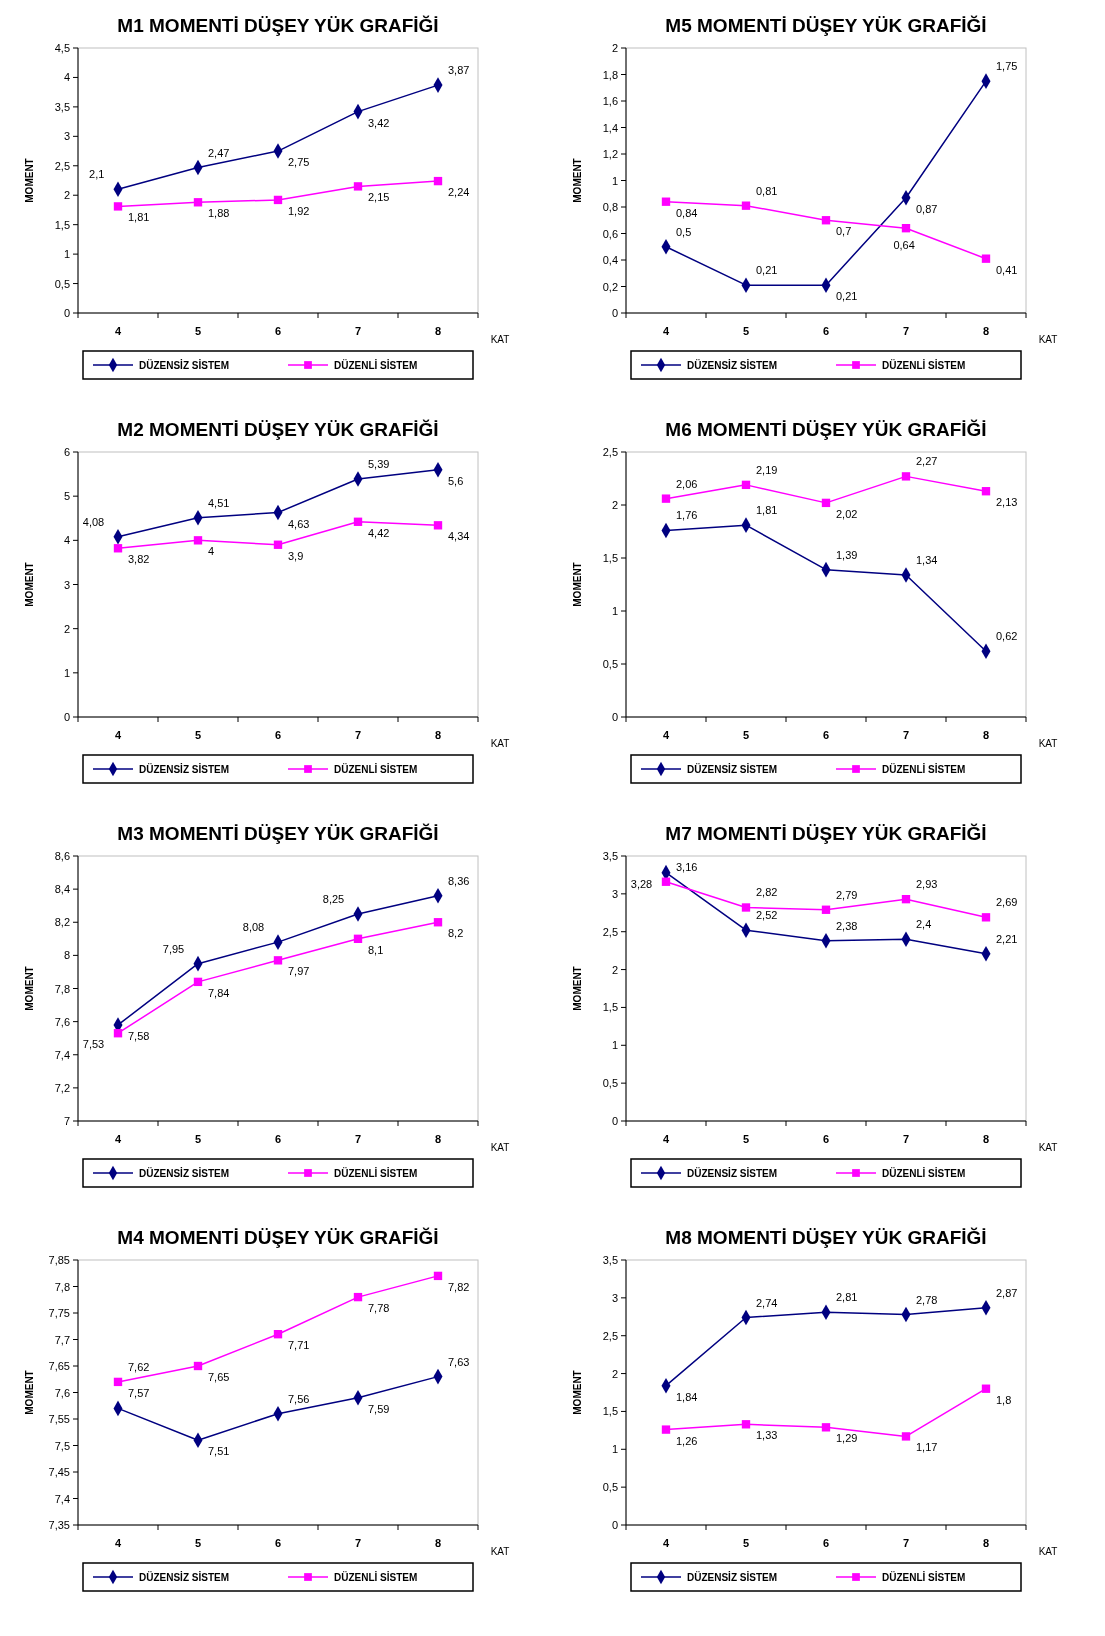  I want to click on y-tick-label: 7, so click(66, 1121).